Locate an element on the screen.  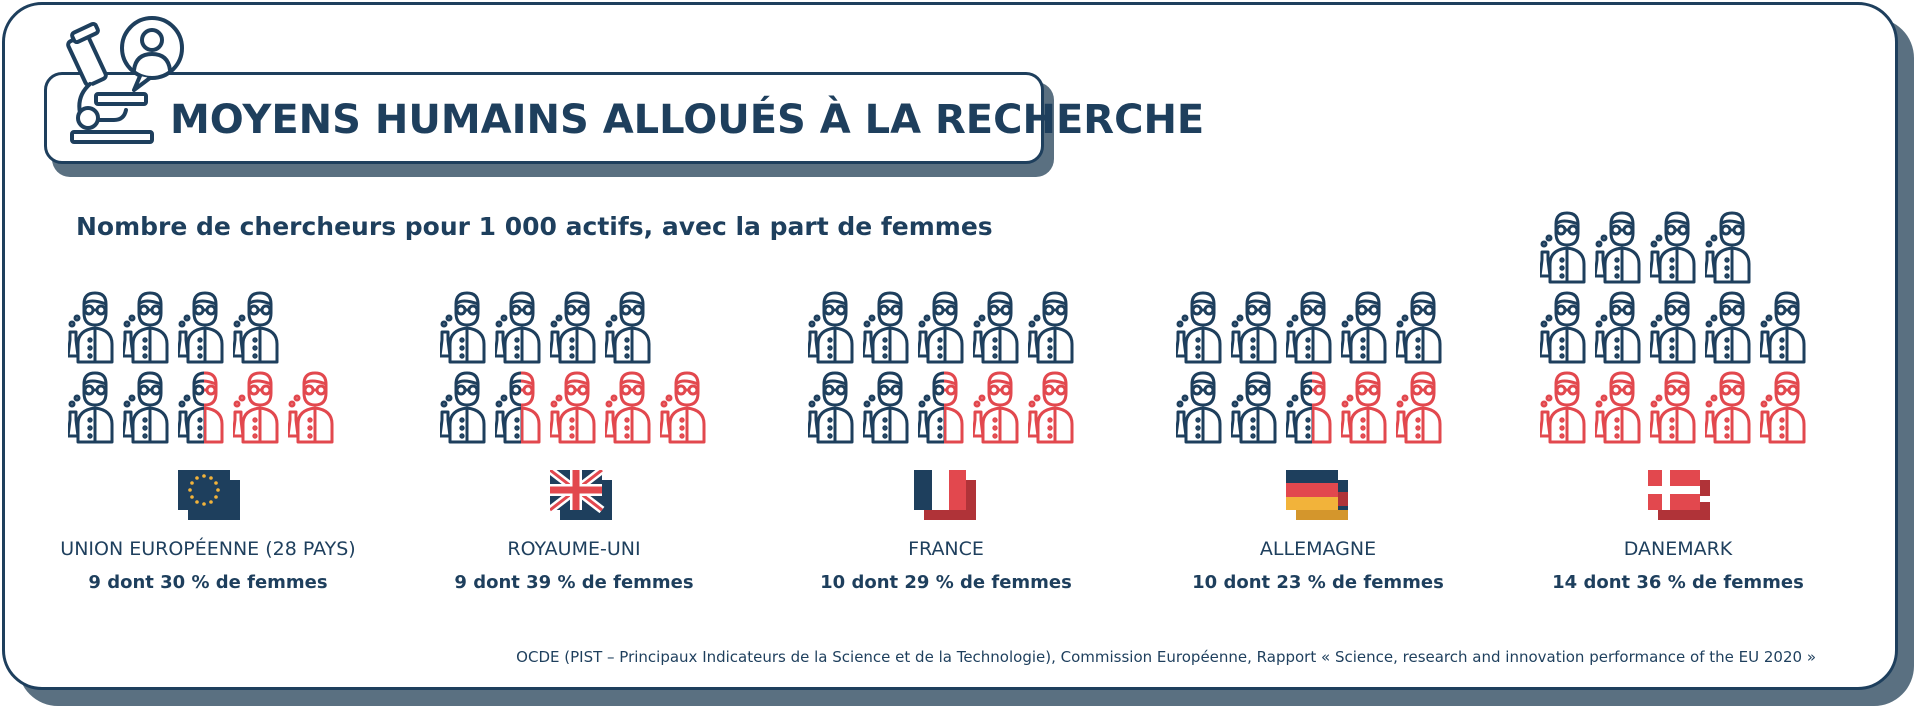
country-stat: 9 dont 39 % de femmes is located at coordinates (574, 582).